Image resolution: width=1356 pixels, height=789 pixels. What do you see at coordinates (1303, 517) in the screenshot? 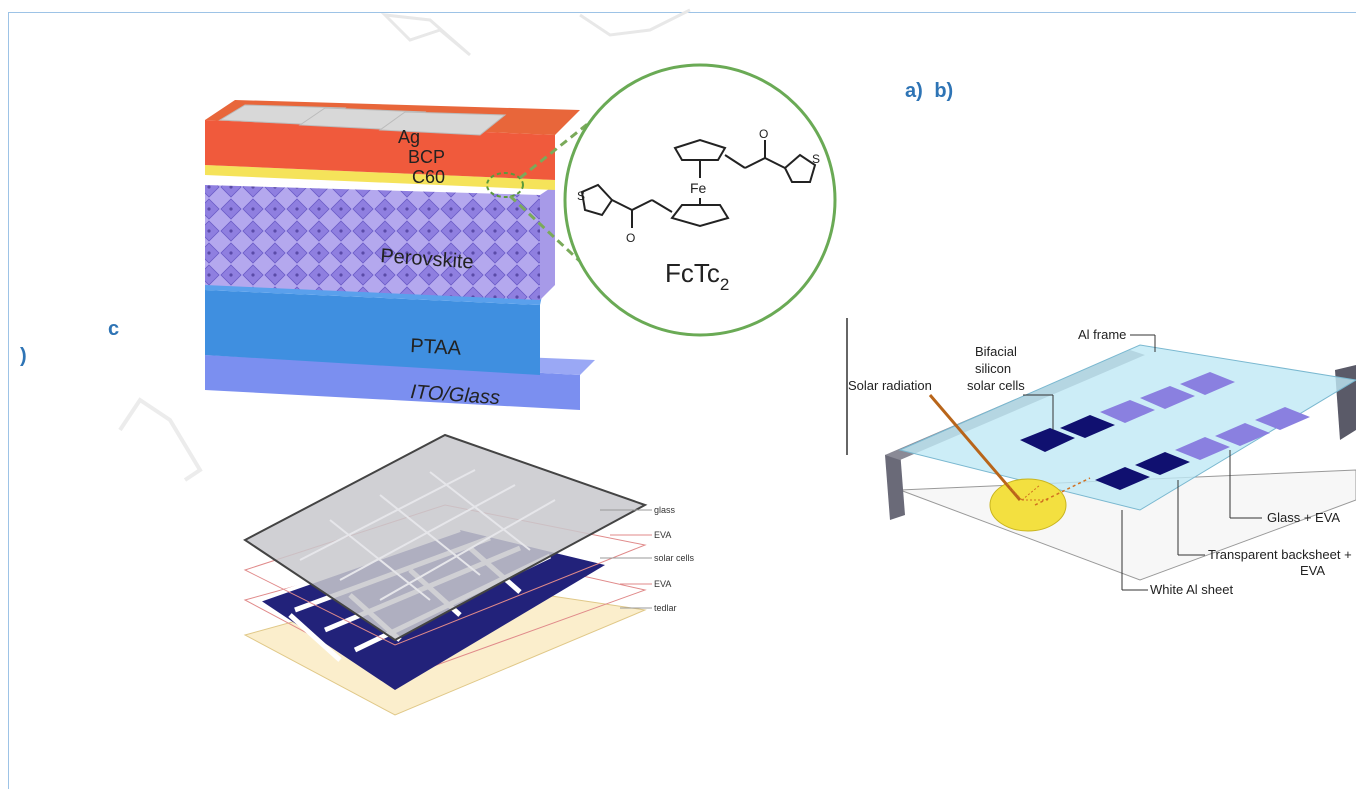
I see `label-glass-eva: Glass + EVA` at bounding box center [1303, 517].